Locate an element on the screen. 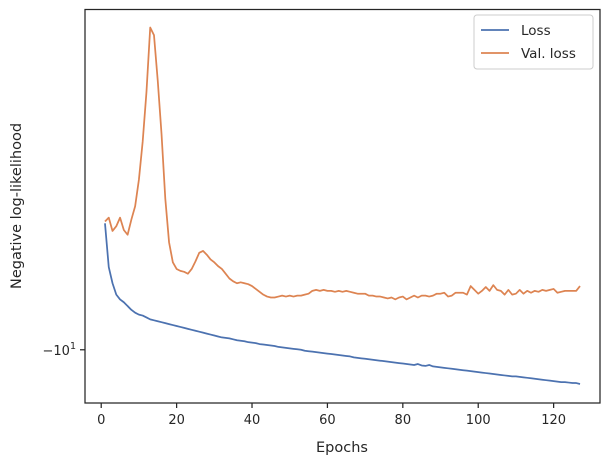 This screenshot has height=463, width=607. legend-box is located at coordinates (533, 42).